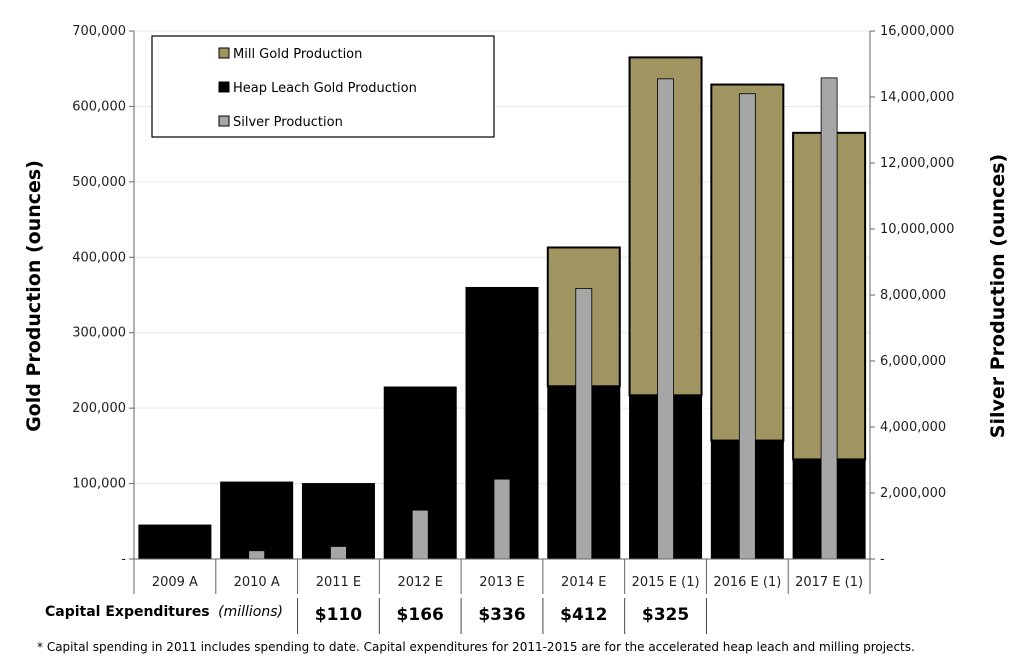 This screenshot has height=664, width=1032. What do you see at coordinates (917, 97) in the screenshot?
I see `y2-tick-label: 14,000,000` at bounding box center [917, 97].